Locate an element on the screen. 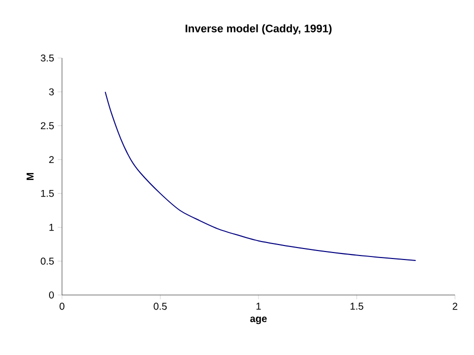  y-tick-label: 0 is located at coordinates (51, 295).